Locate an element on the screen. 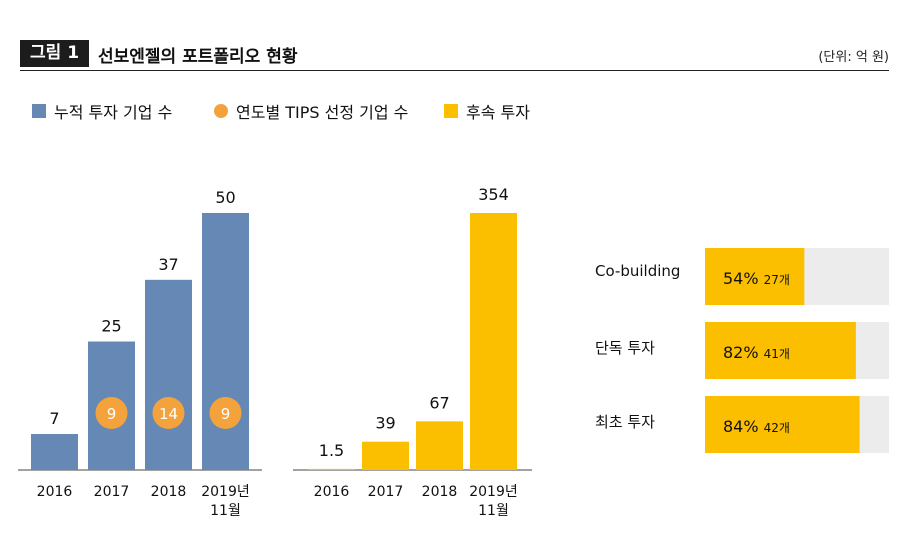  bar-percent-단독 투자 is located at coordinates (780, 350).